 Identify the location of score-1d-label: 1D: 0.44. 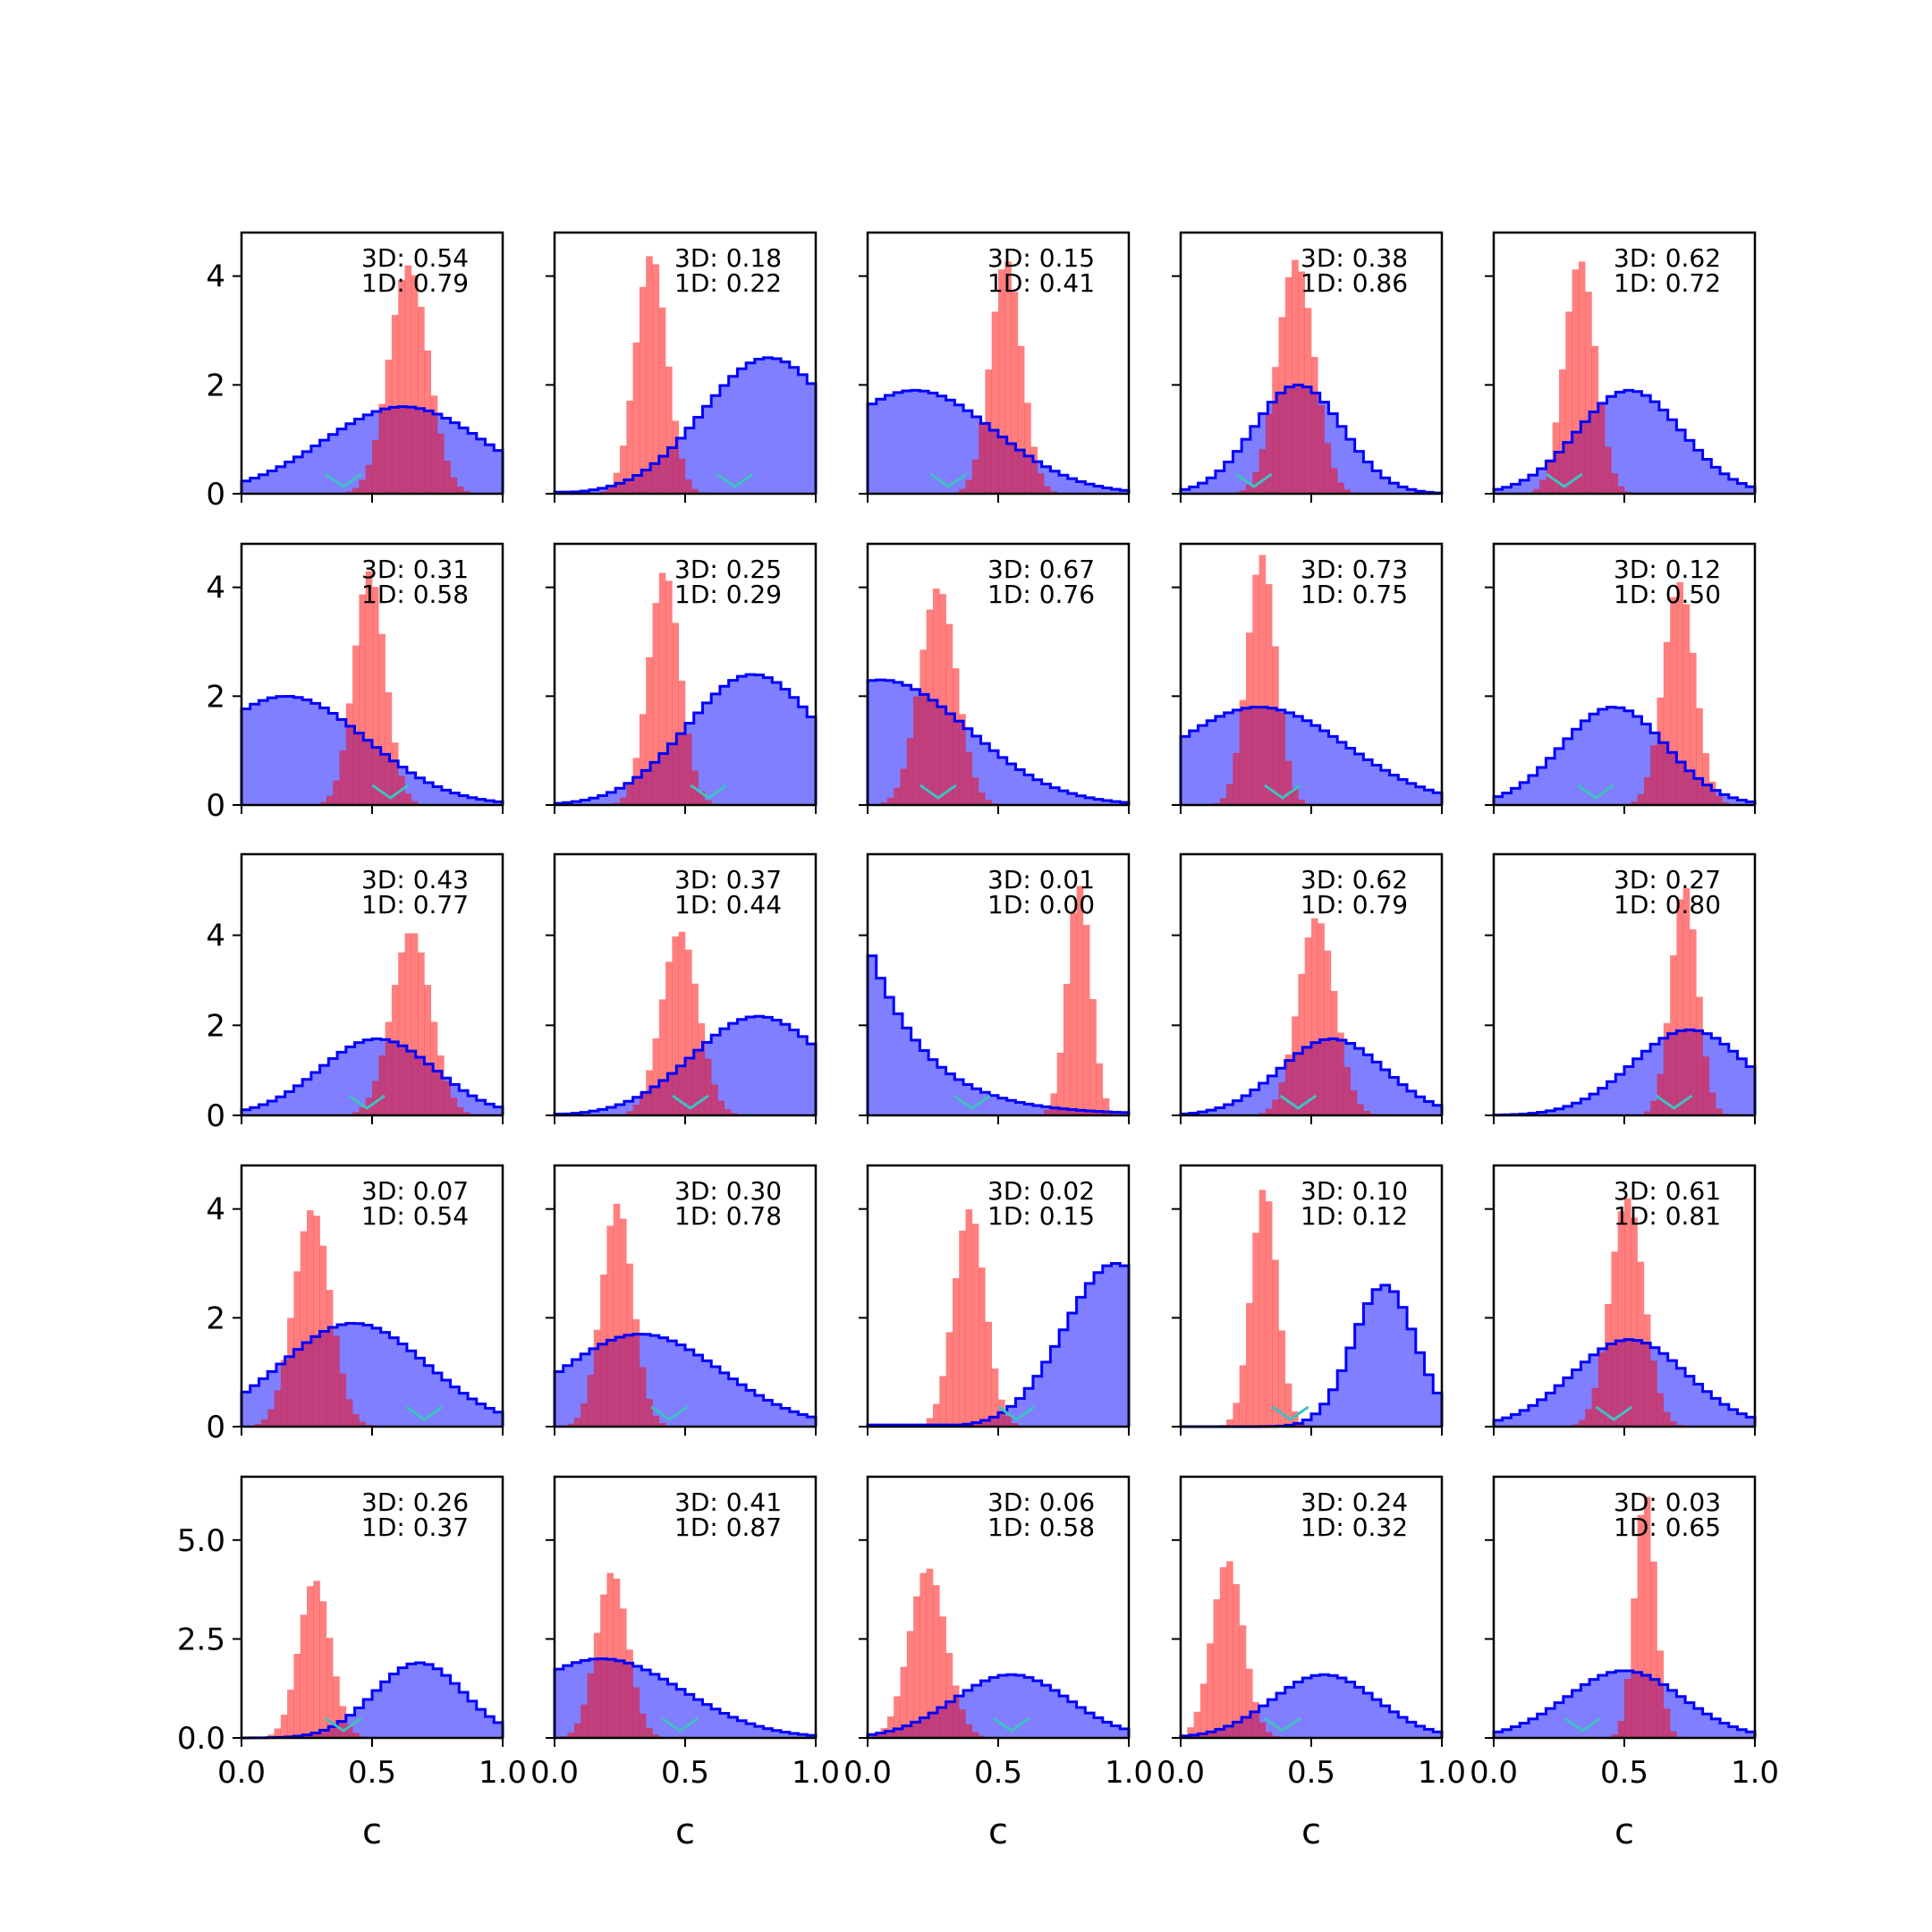
(728, 904).